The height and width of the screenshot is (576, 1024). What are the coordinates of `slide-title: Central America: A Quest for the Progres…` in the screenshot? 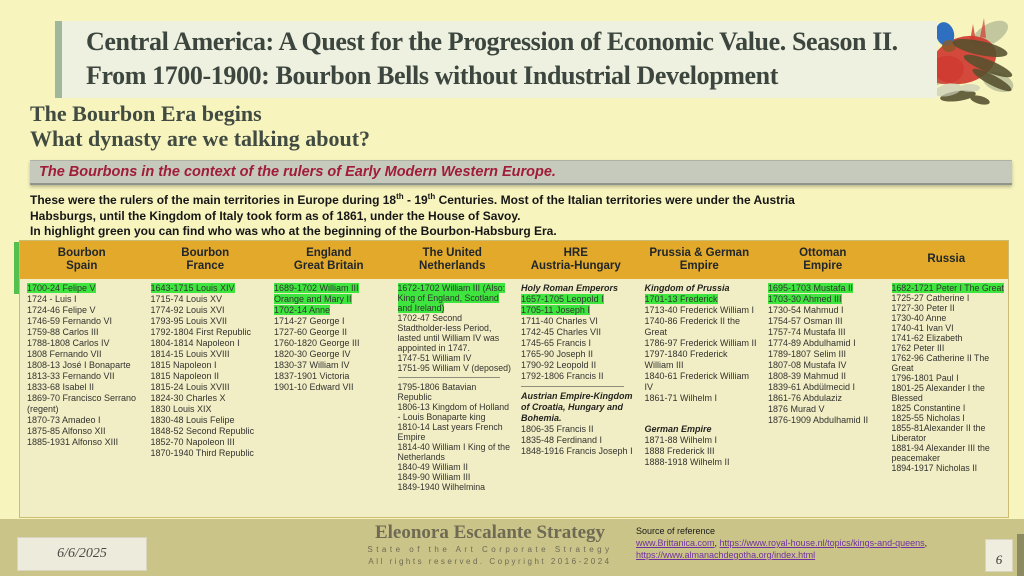 It's located at (480, 59).